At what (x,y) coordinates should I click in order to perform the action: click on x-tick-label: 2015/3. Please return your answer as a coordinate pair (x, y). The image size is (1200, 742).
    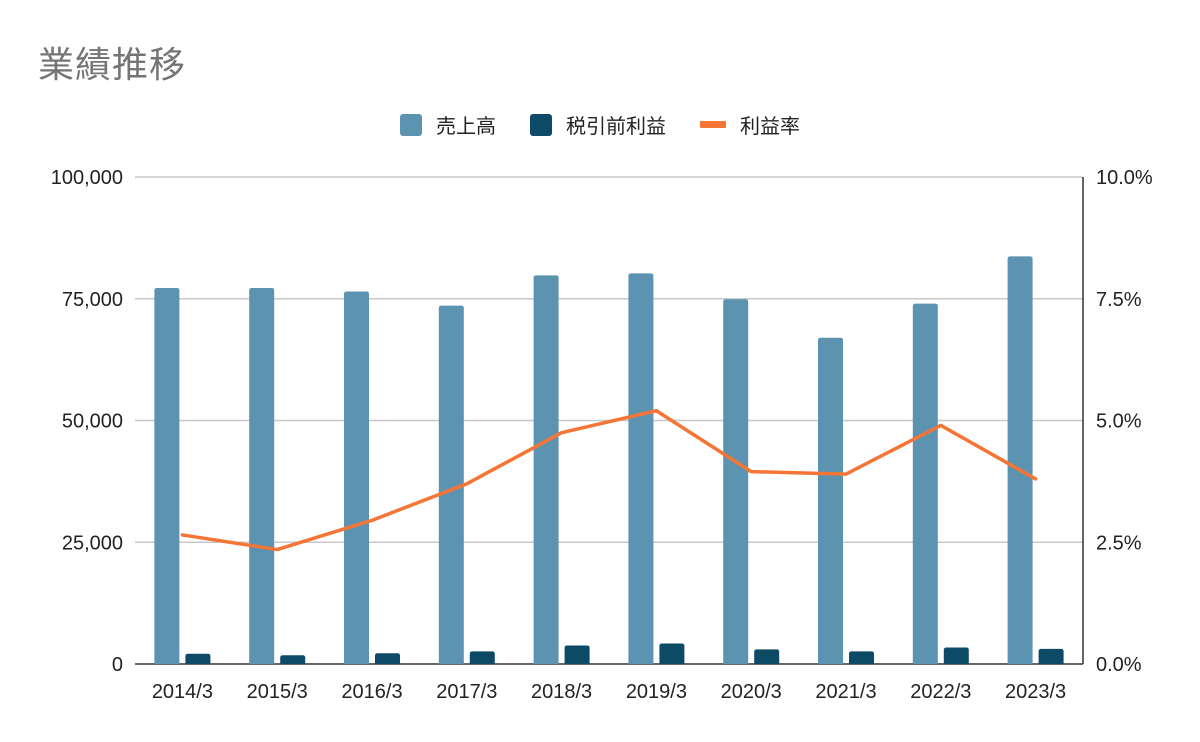
    Looking at the image, I should click on (277, 692).